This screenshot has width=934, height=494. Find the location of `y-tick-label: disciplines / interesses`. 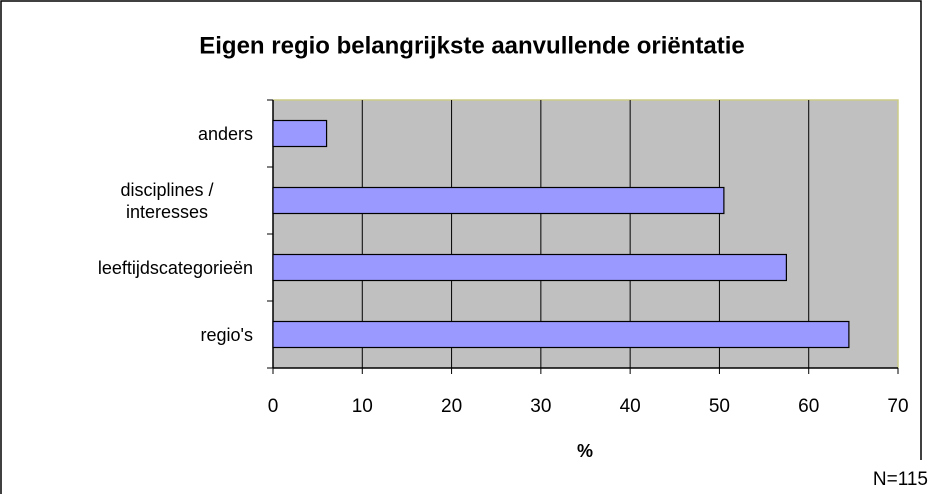

y-tick-label: disciplines / interesses is located at coordinates (167, 200).